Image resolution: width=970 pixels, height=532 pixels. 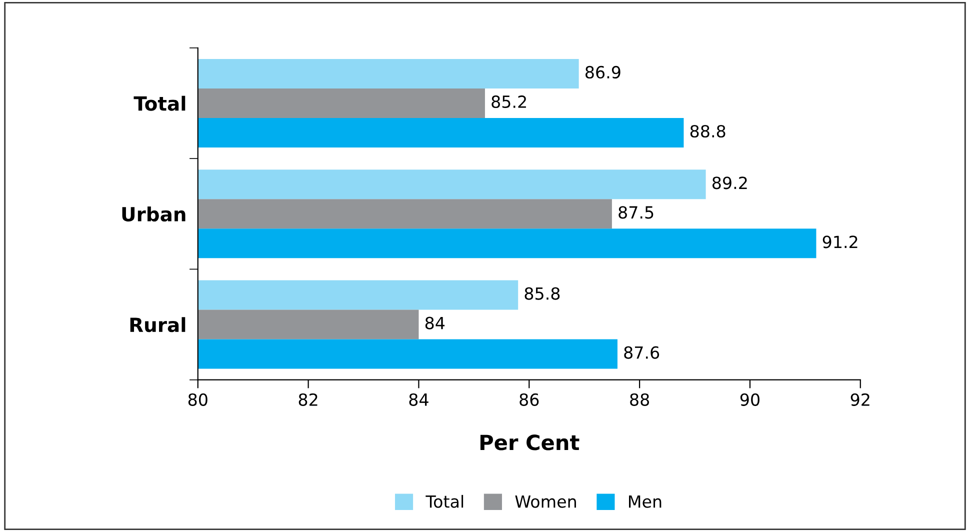 I want to click on x-axis-title: Per Cent, so click(x=530, y=442).